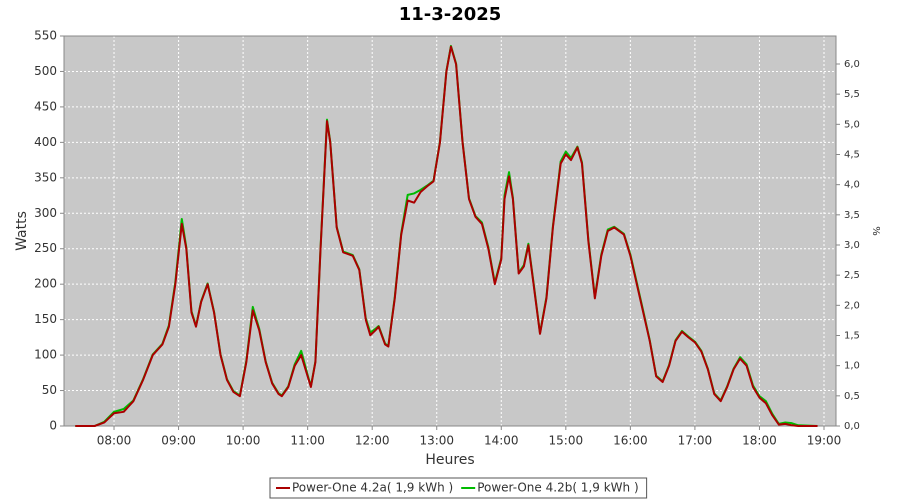  I want to click on x-tick-label: 12:00, so click(372, 441).